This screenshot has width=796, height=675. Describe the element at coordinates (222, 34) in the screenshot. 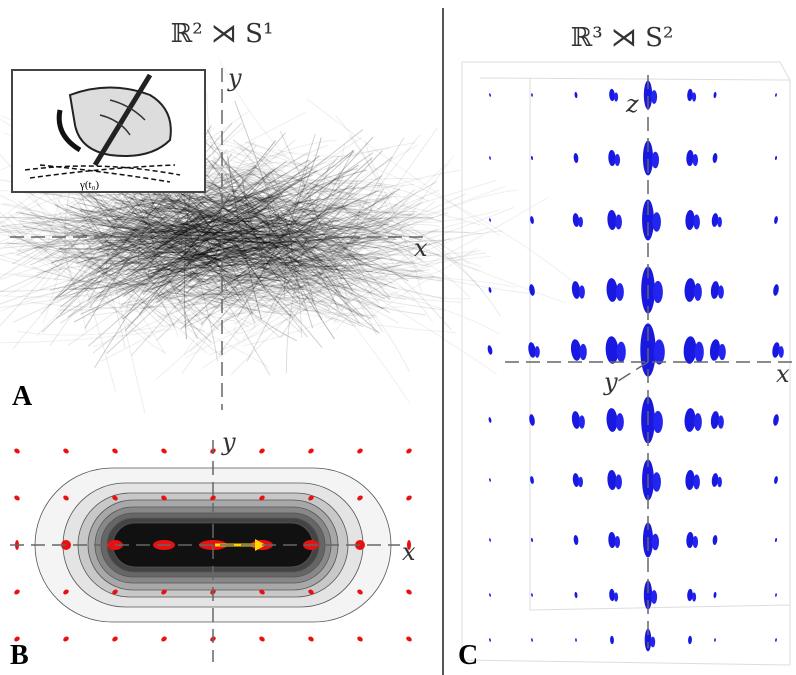

I see `panel-title: ℝ² ⋊ S¹` at that location.